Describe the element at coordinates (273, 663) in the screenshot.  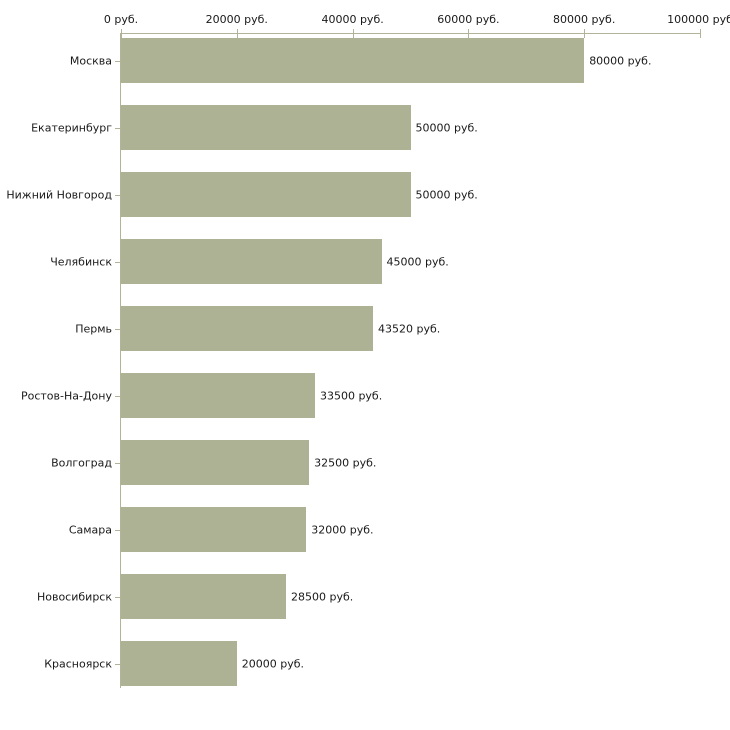
I see `bar-value-label: 20000 руб.` at that location.